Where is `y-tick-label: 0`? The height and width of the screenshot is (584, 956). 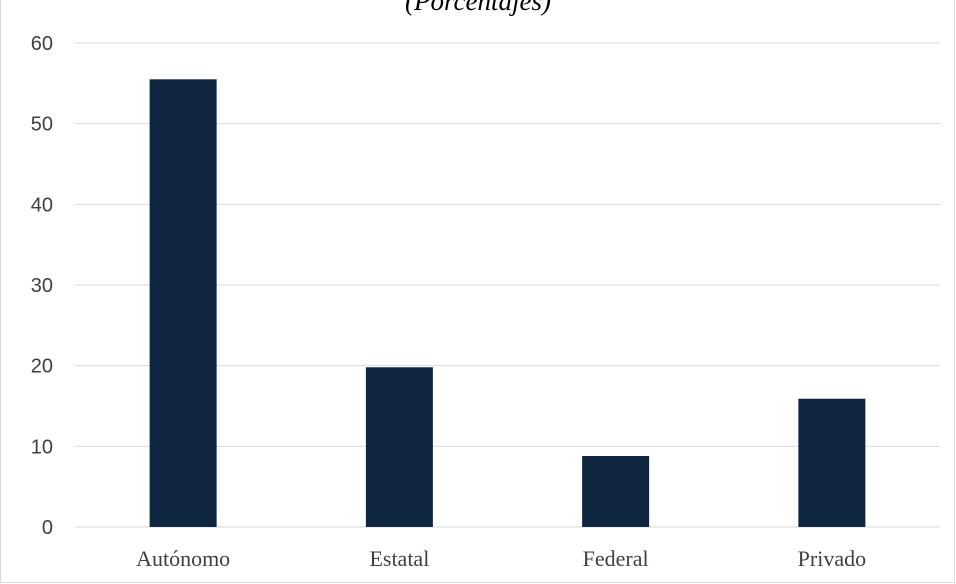 y-tick-label: 0 is located at coordinates (47, 528).